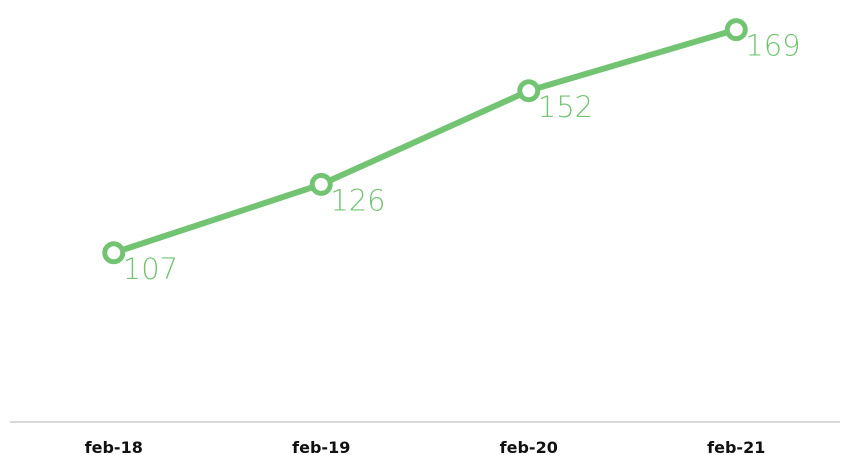 The height and width of the screenshot is (455, 848). What do you see at coordinates (736, 446) in the screenshot?
I see `x-tick-label: feb-21` at bounding box center [736, 446].